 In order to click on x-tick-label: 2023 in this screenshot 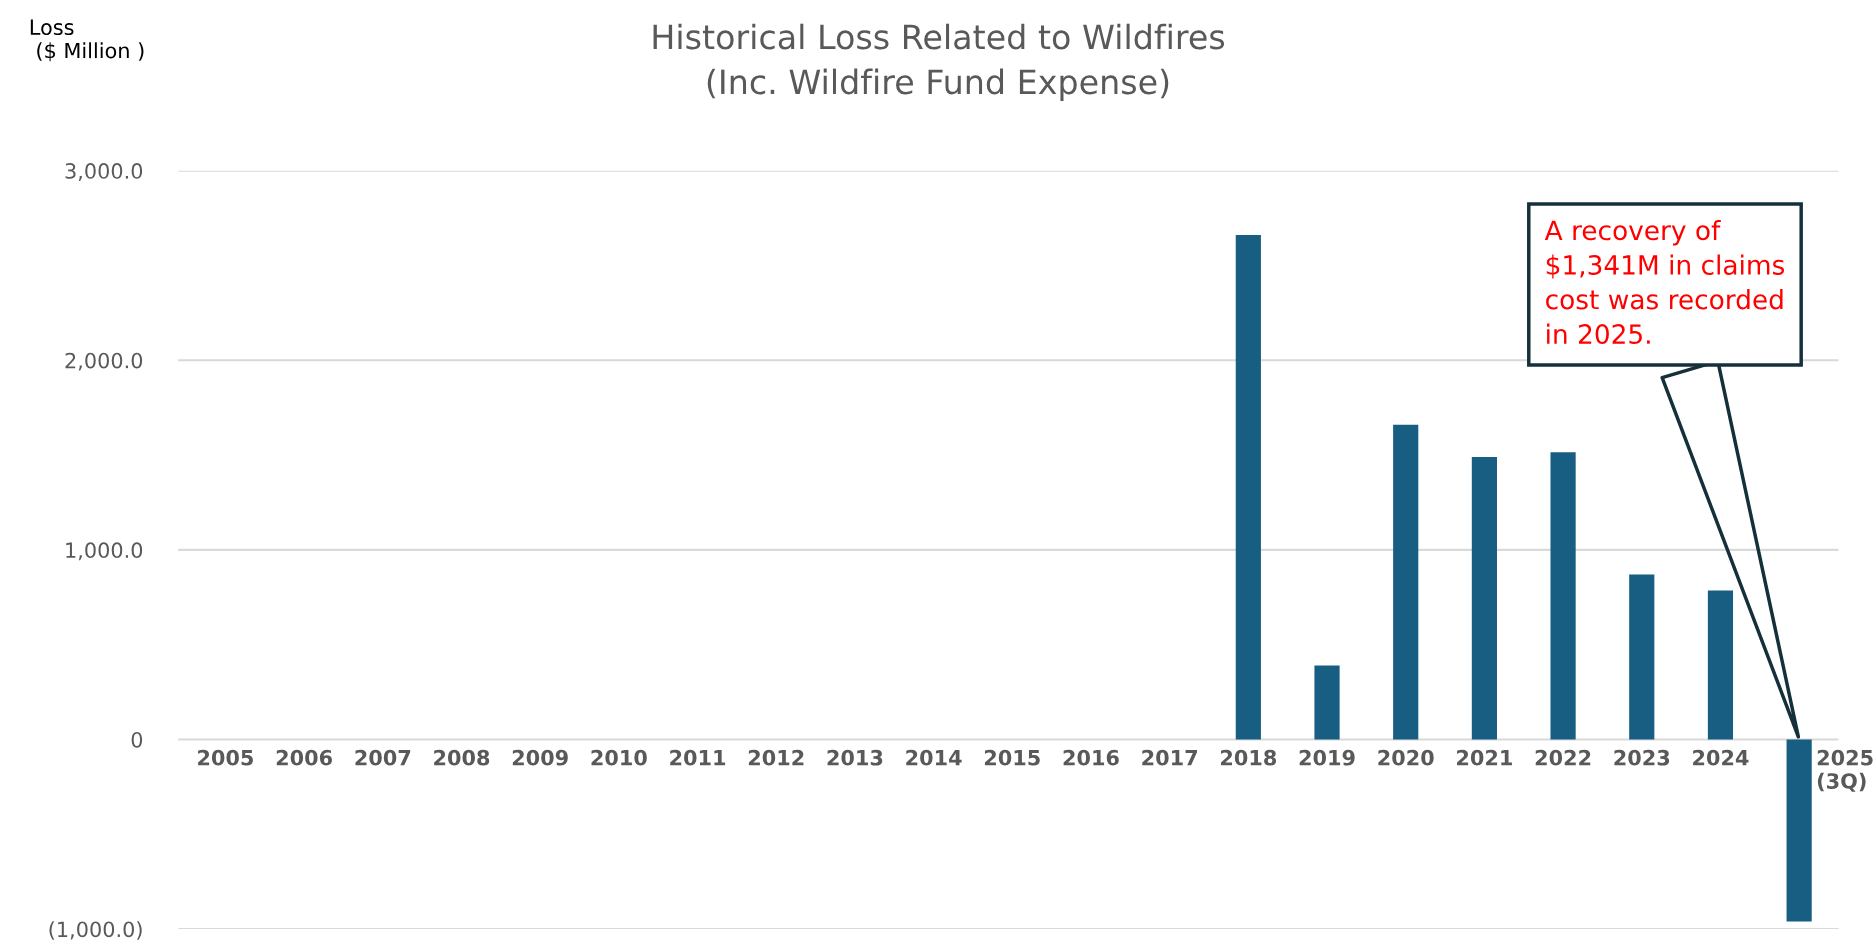, I will do `click(1642, 757)`.